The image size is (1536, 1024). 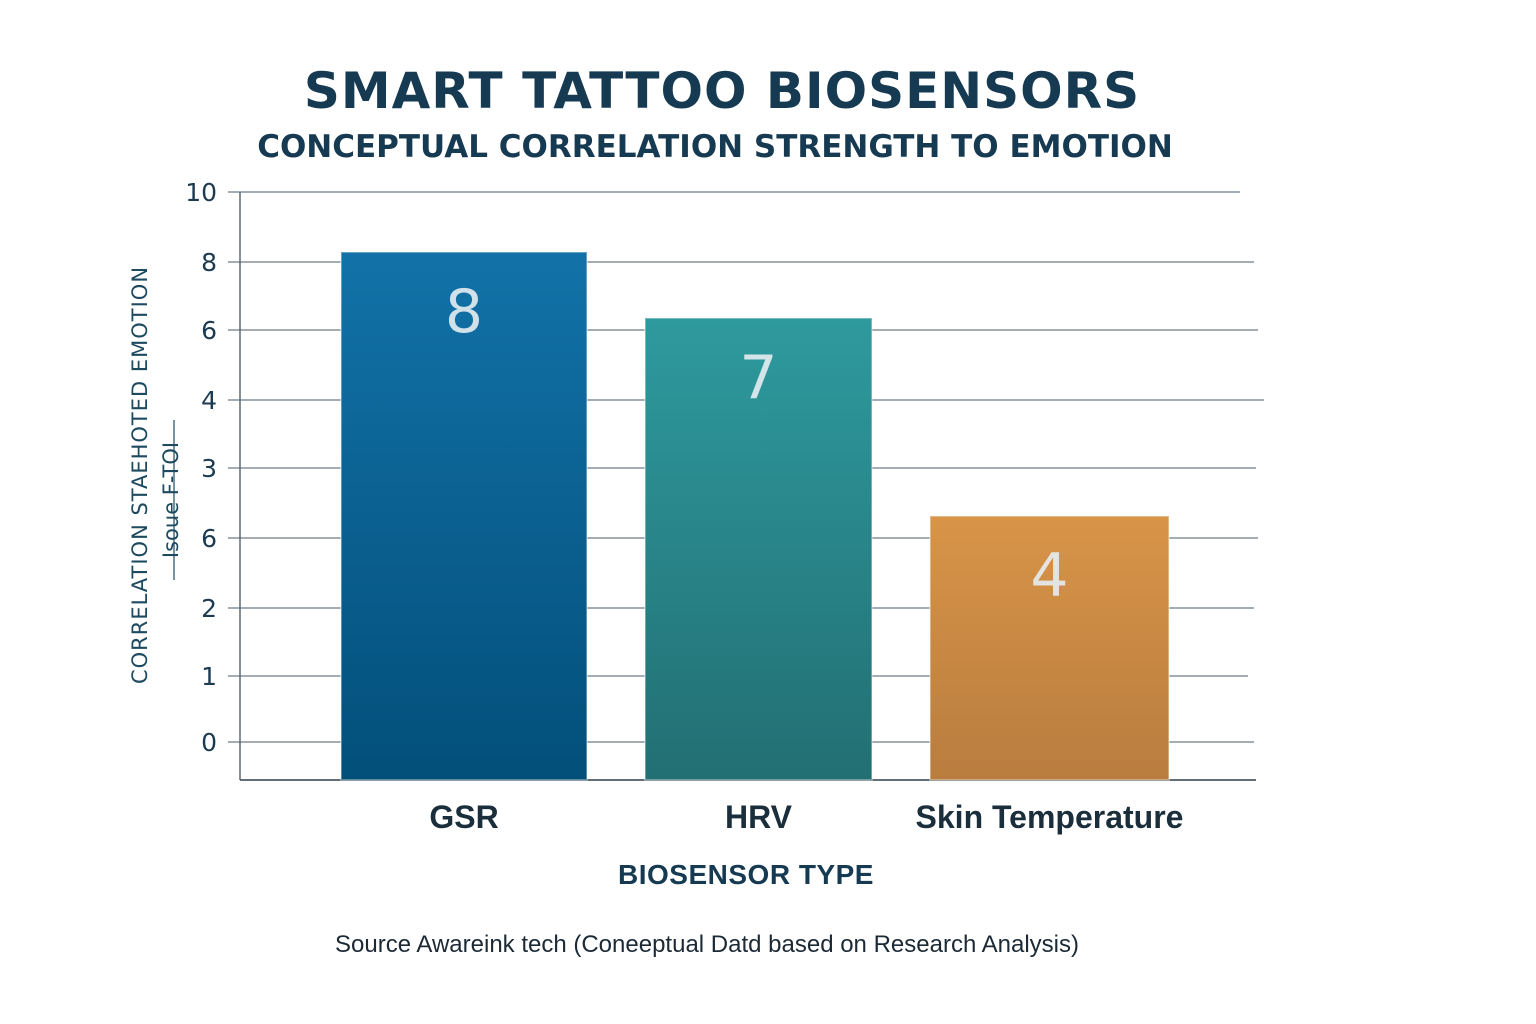 I want to click on category-label: HRV, so click(x=759, y=817).